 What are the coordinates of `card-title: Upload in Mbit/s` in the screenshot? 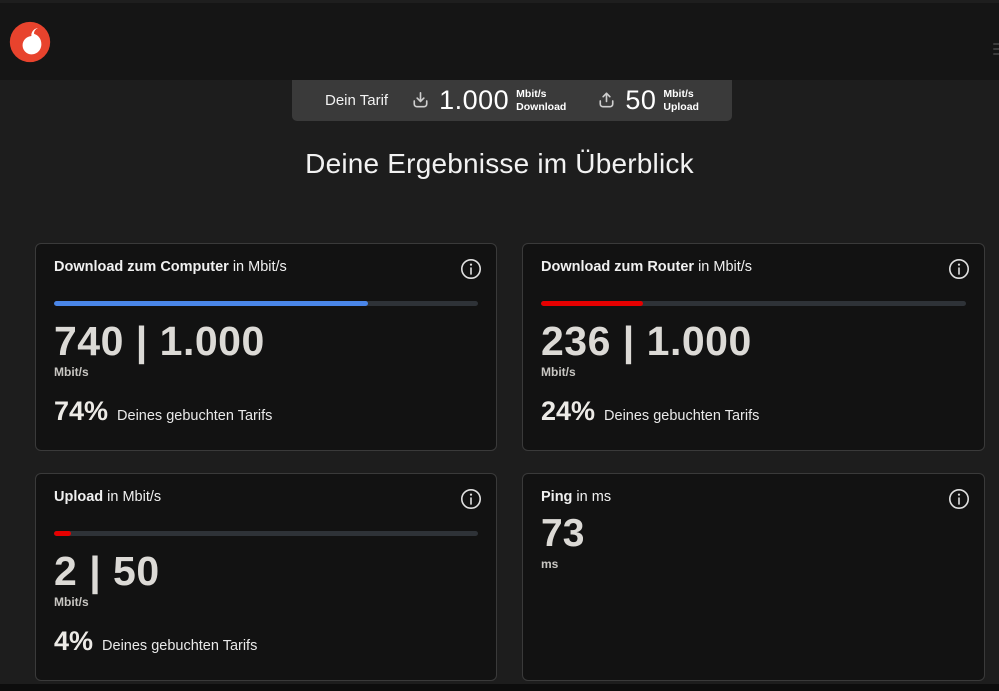 It's located at (266, 497).